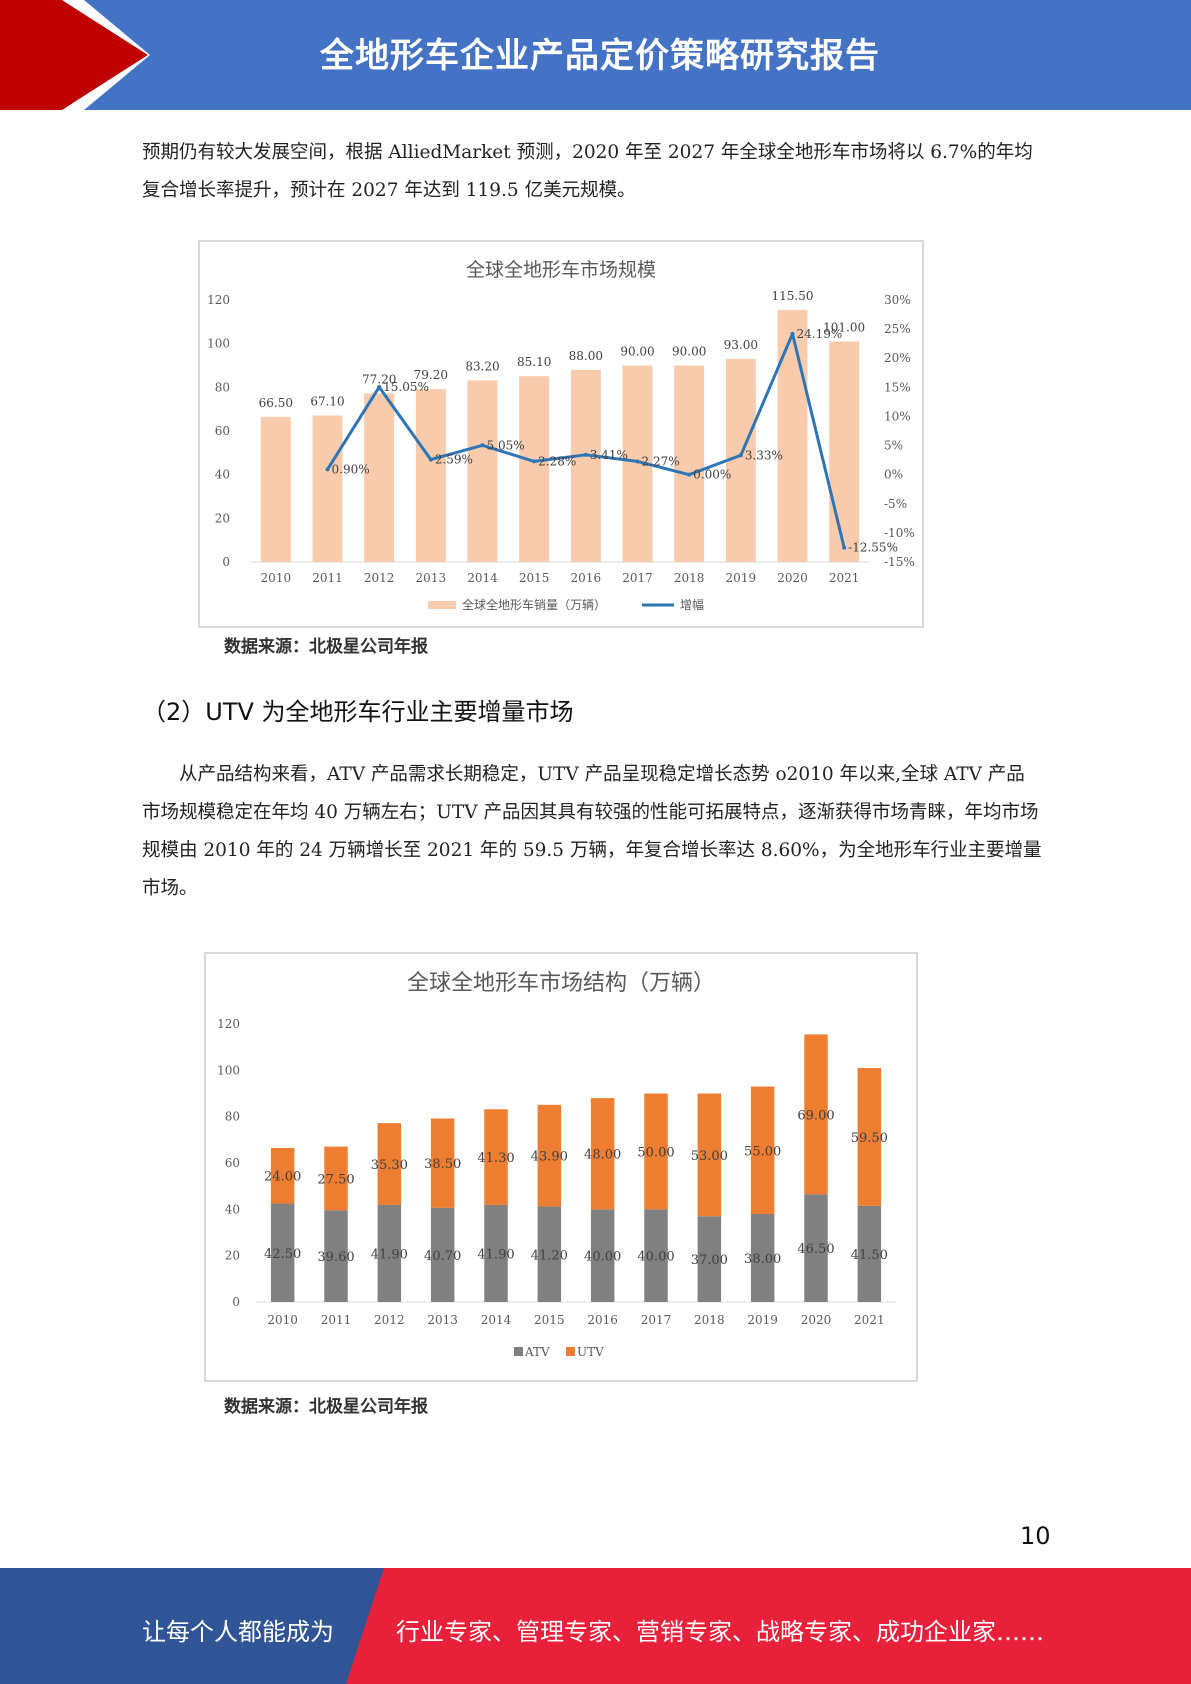  Describe the element at coordinates (276, 578) in the screenshot. I see `chart1-x-tick: 2010` at that location.